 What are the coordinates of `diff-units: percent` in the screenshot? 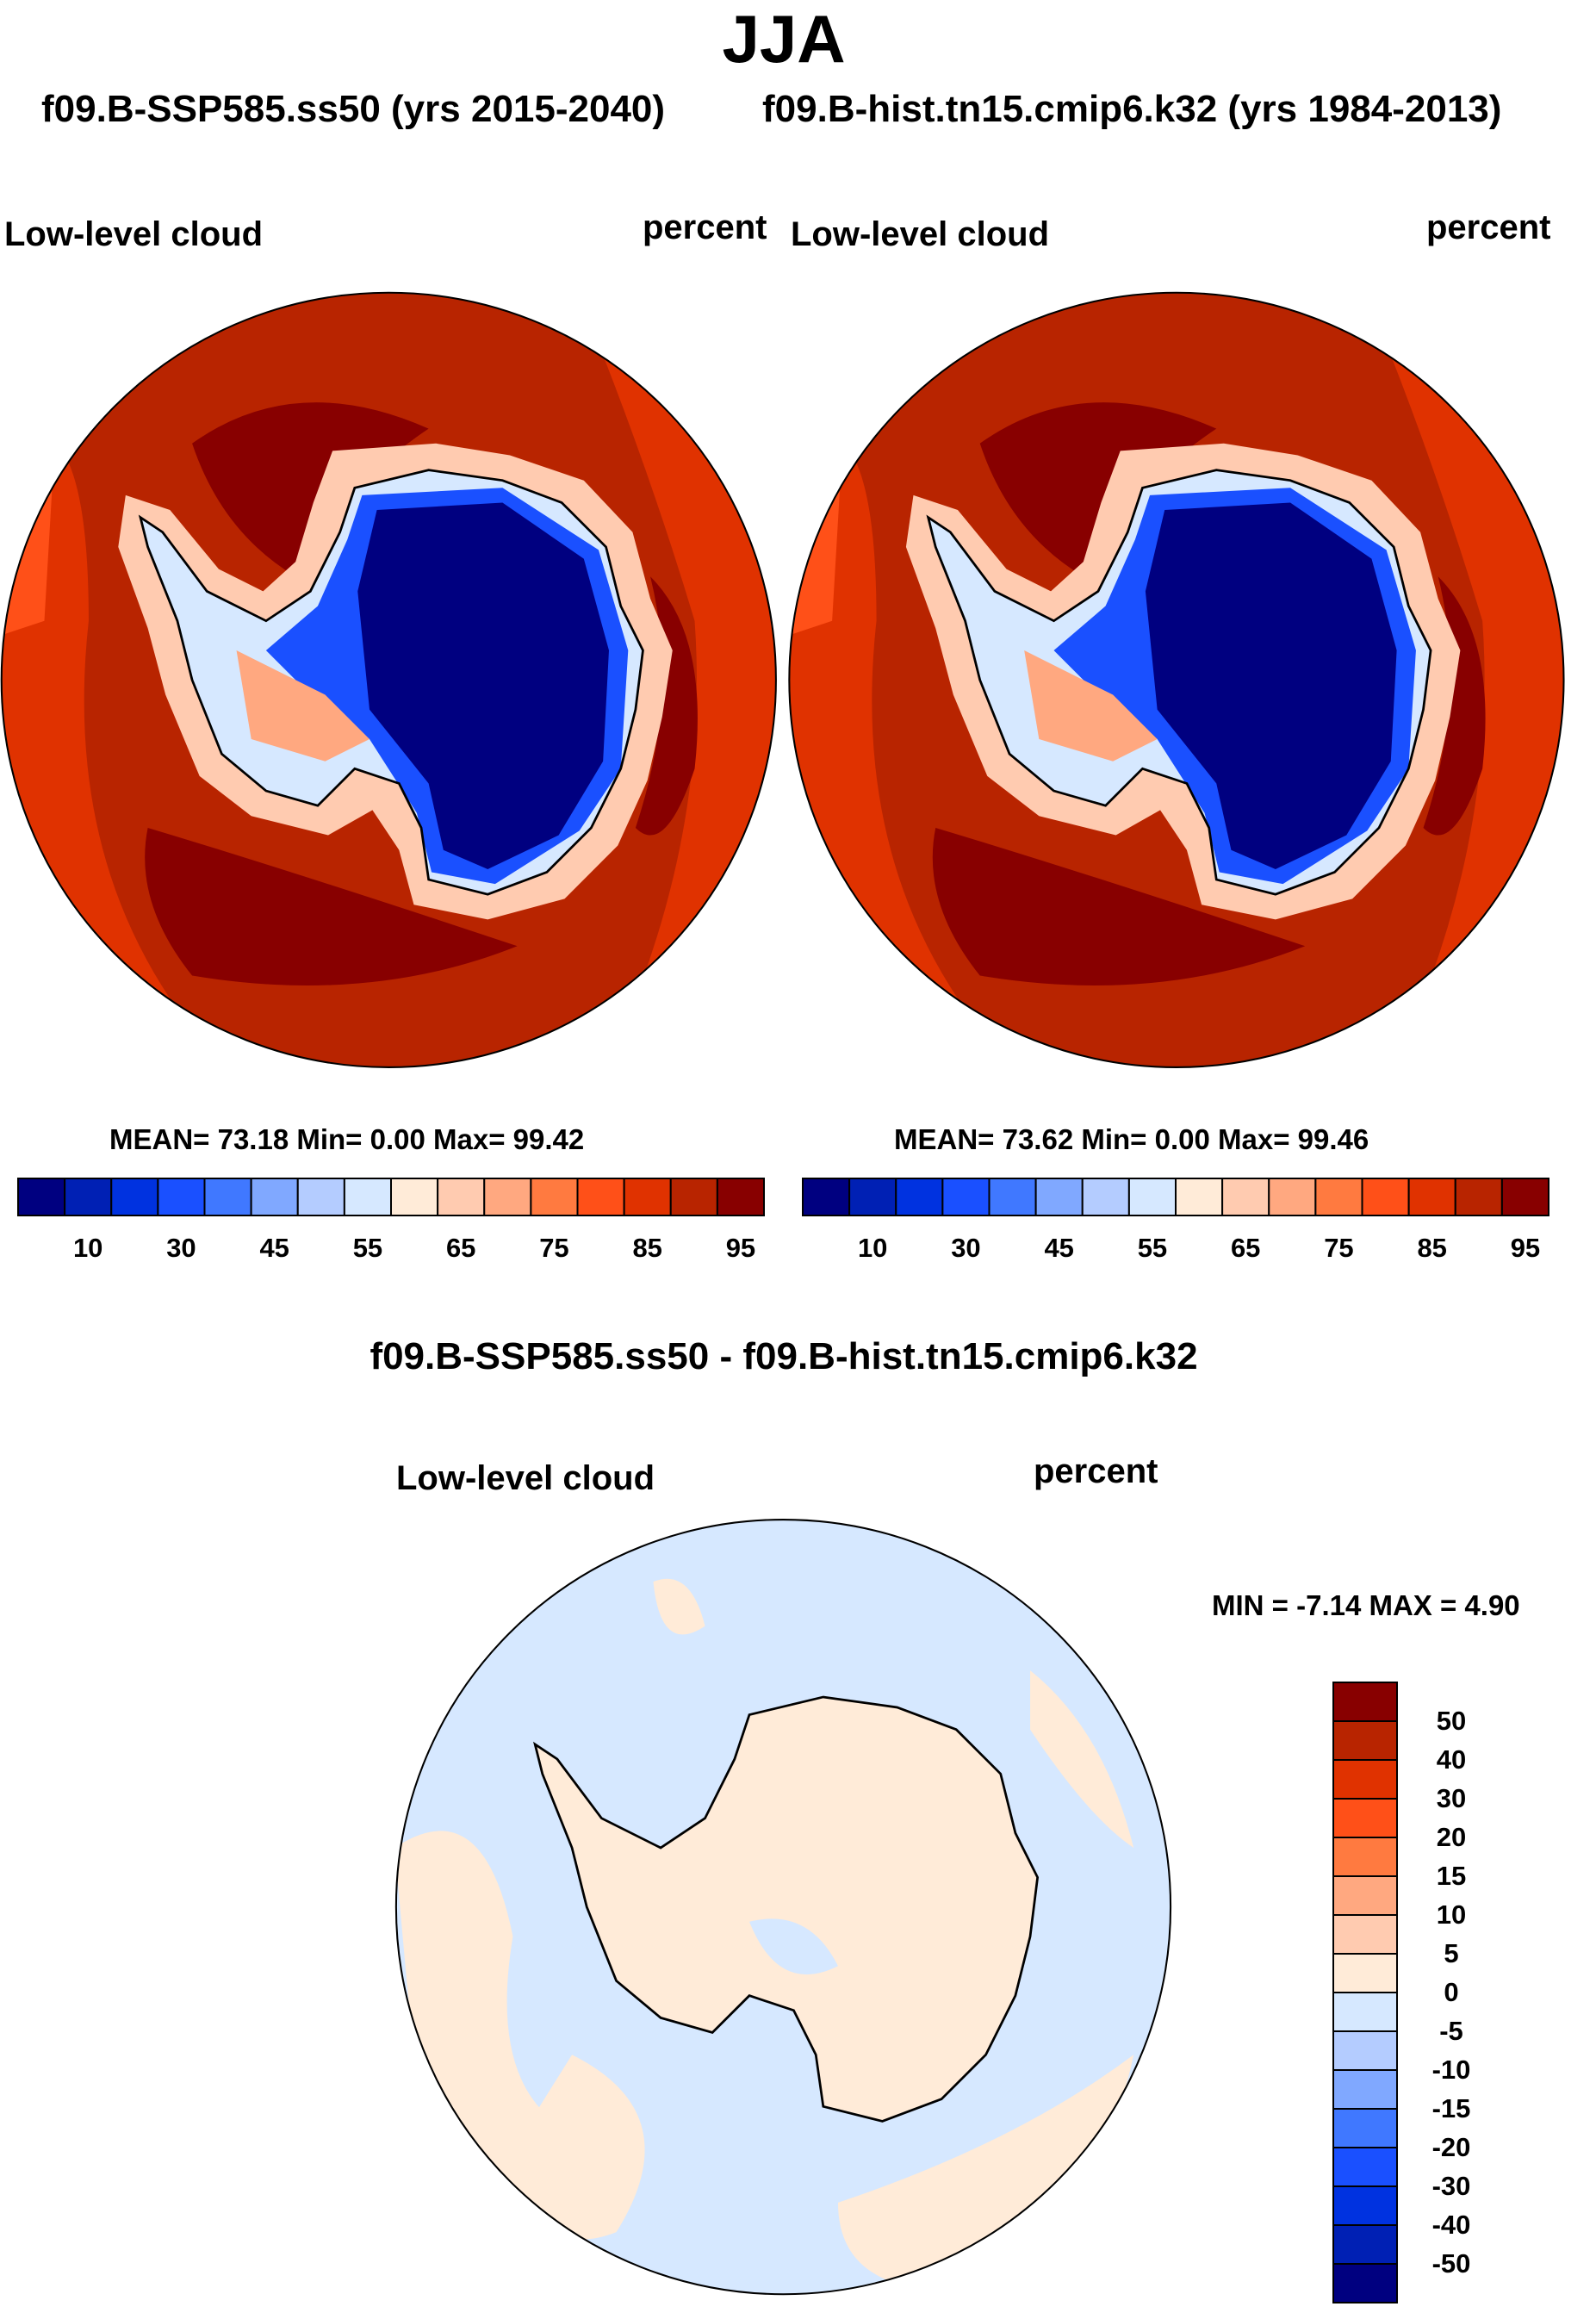 It's located at (1096, 1471).